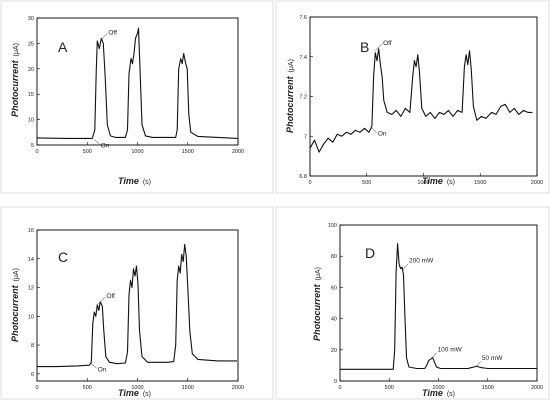 The width and height of the screenshot is (550, 411). What do you see at coordinates (303, 177) in the screenshot?
I see `y-tick-label: 6.8` at bounding box center [303, 177].